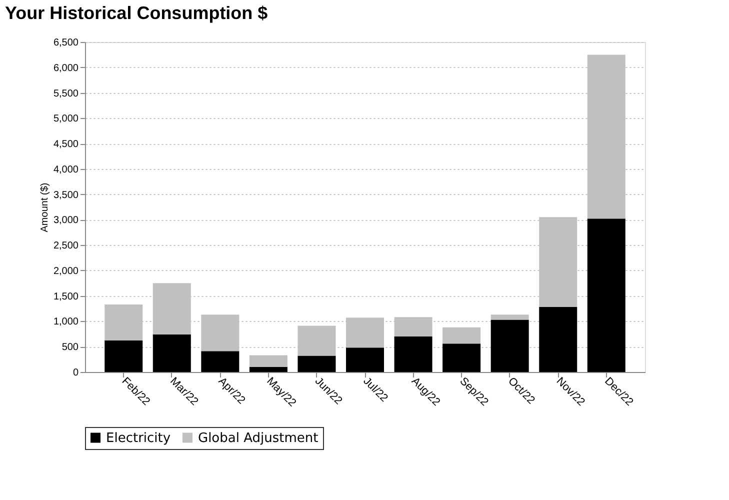  I want to click on y-tick-label: 0, so click(75, 373).